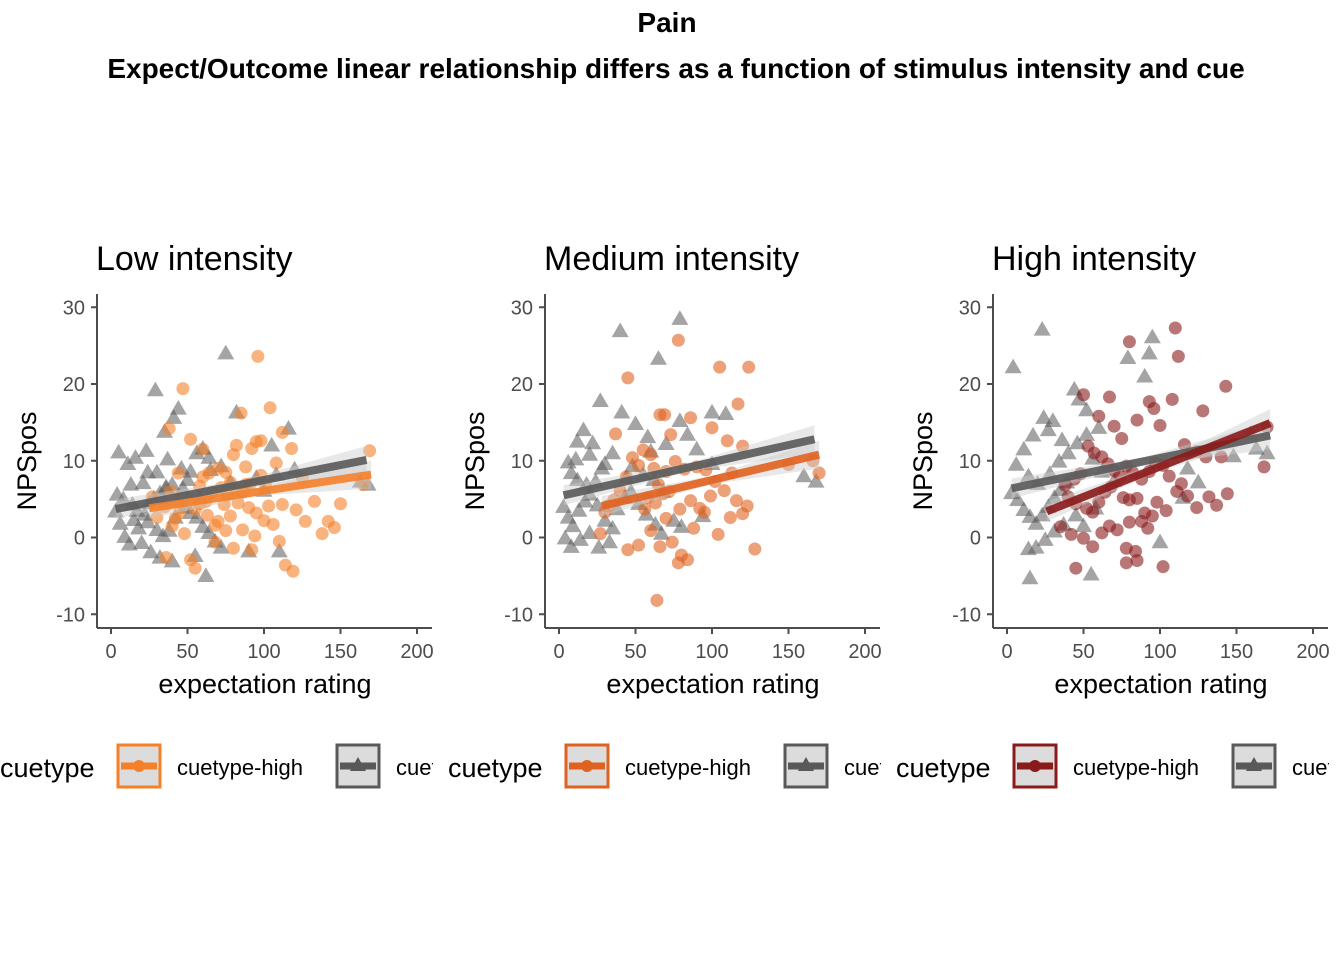 Image resolution: width=1344 pixels, height=960 pixels. I want to click on cuetype-low-fit-line, so click(689, 467).